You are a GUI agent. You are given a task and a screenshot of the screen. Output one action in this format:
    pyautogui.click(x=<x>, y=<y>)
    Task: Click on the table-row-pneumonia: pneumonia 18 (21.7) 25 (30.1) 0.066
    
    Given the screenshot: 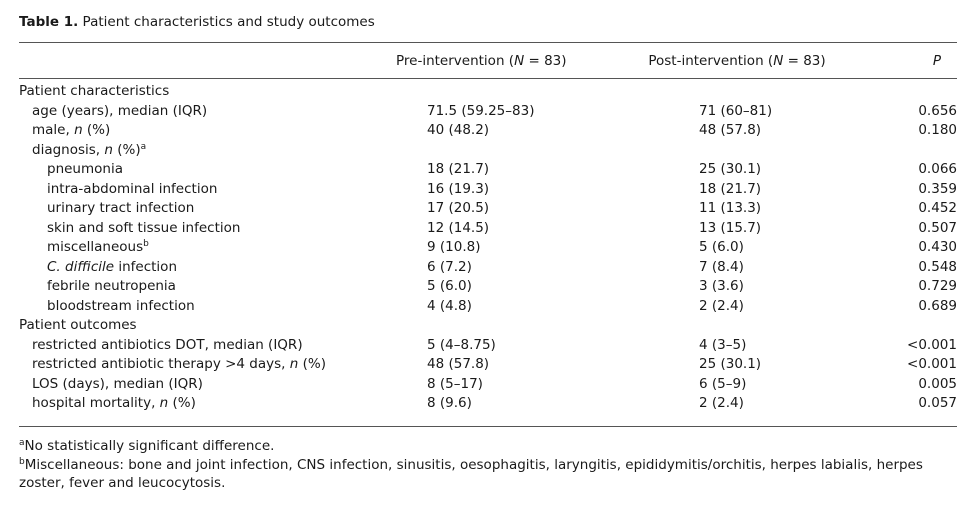 What is the action you would take?
    pyautogui.click(x=502, y=169)
    